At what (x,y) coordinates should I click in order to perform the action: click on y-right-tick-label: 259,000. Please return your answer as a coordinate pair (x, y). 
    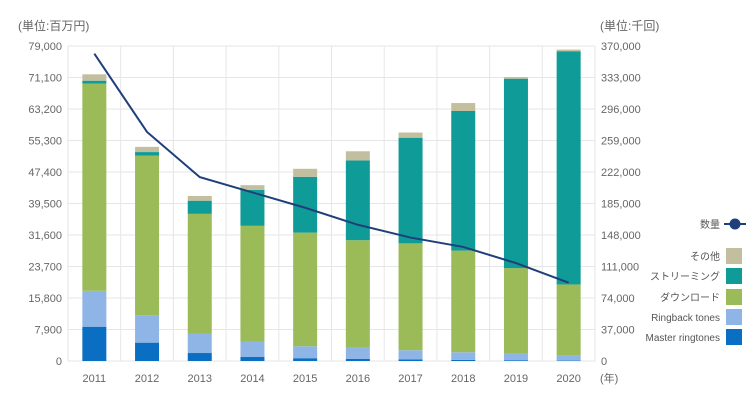
    Looking at the image, I should click on (621, 142).